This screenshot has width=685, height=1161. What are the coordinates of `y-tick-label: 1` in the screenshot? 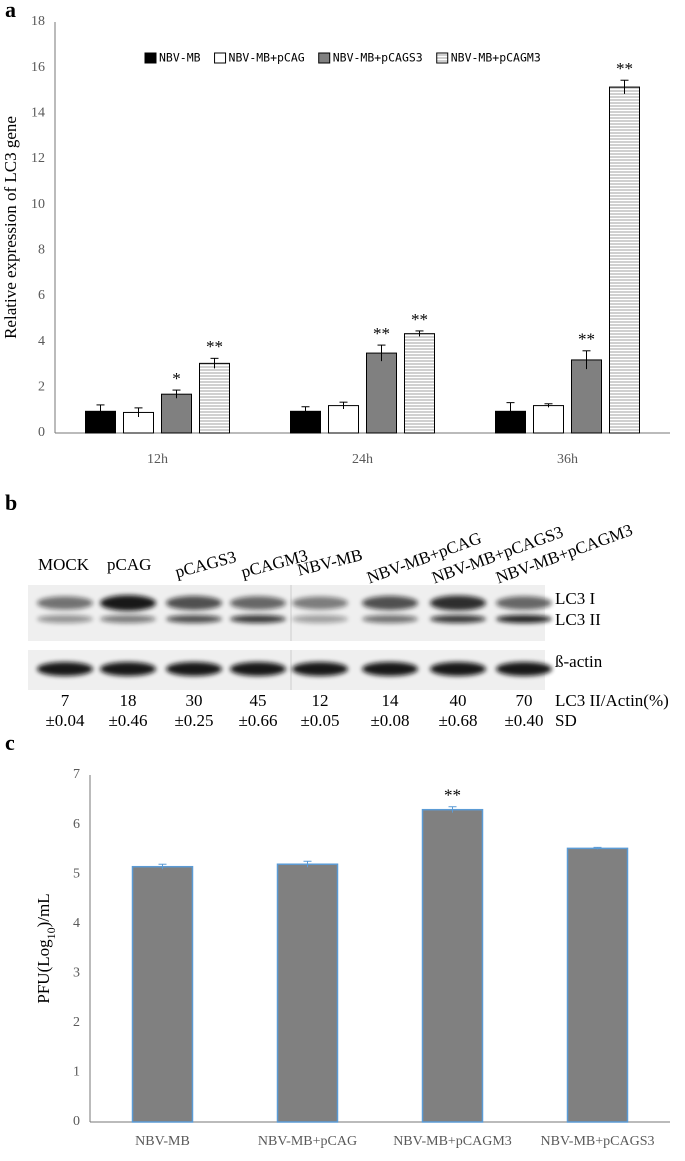 It's located at (76, 1072).